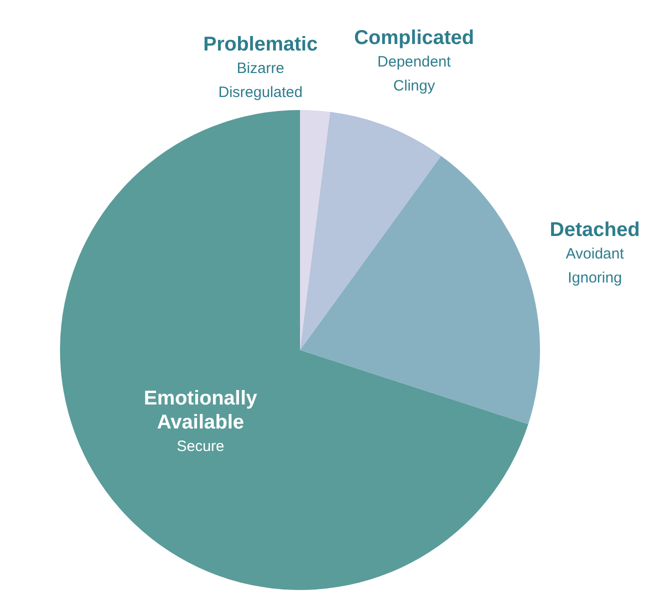  What do you see at coordinates (260, 81) in the screenshot?
I see `text: Bizarre Disregulated` at bounding box center [260, 81].